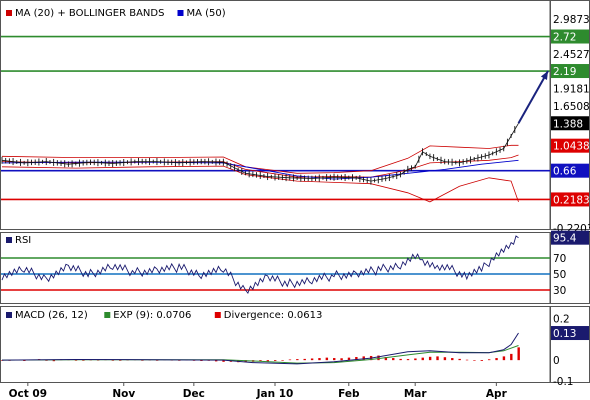  I want to click on x-axis: Oct 09 Nov Dec Jan 10 Feb Mar Apr, so click(258, 391).